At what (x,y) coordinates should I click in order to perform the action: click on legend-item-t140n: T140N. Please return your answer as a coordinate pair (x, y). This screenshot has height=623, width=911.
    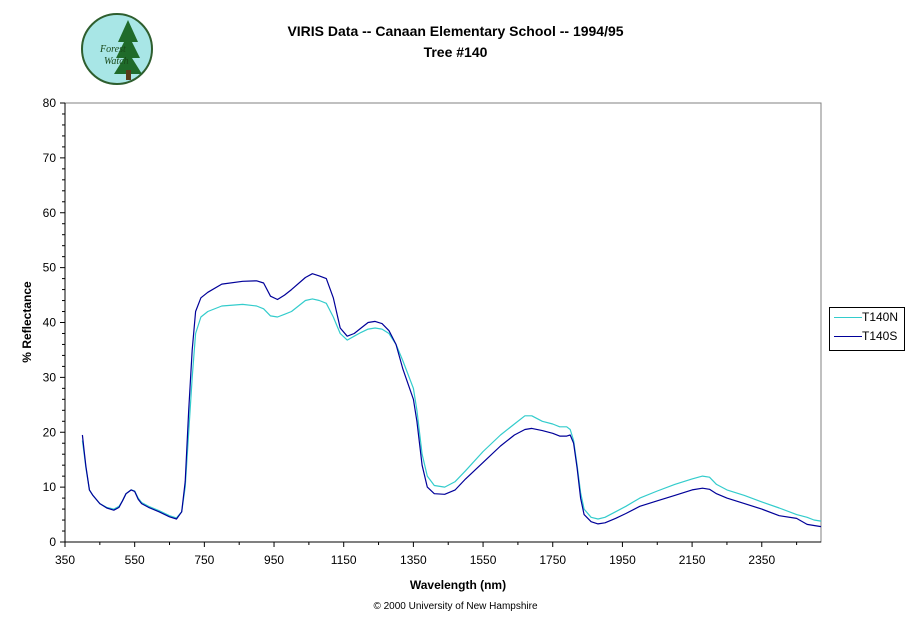
    Looking at the image, I should click on (867, 317).